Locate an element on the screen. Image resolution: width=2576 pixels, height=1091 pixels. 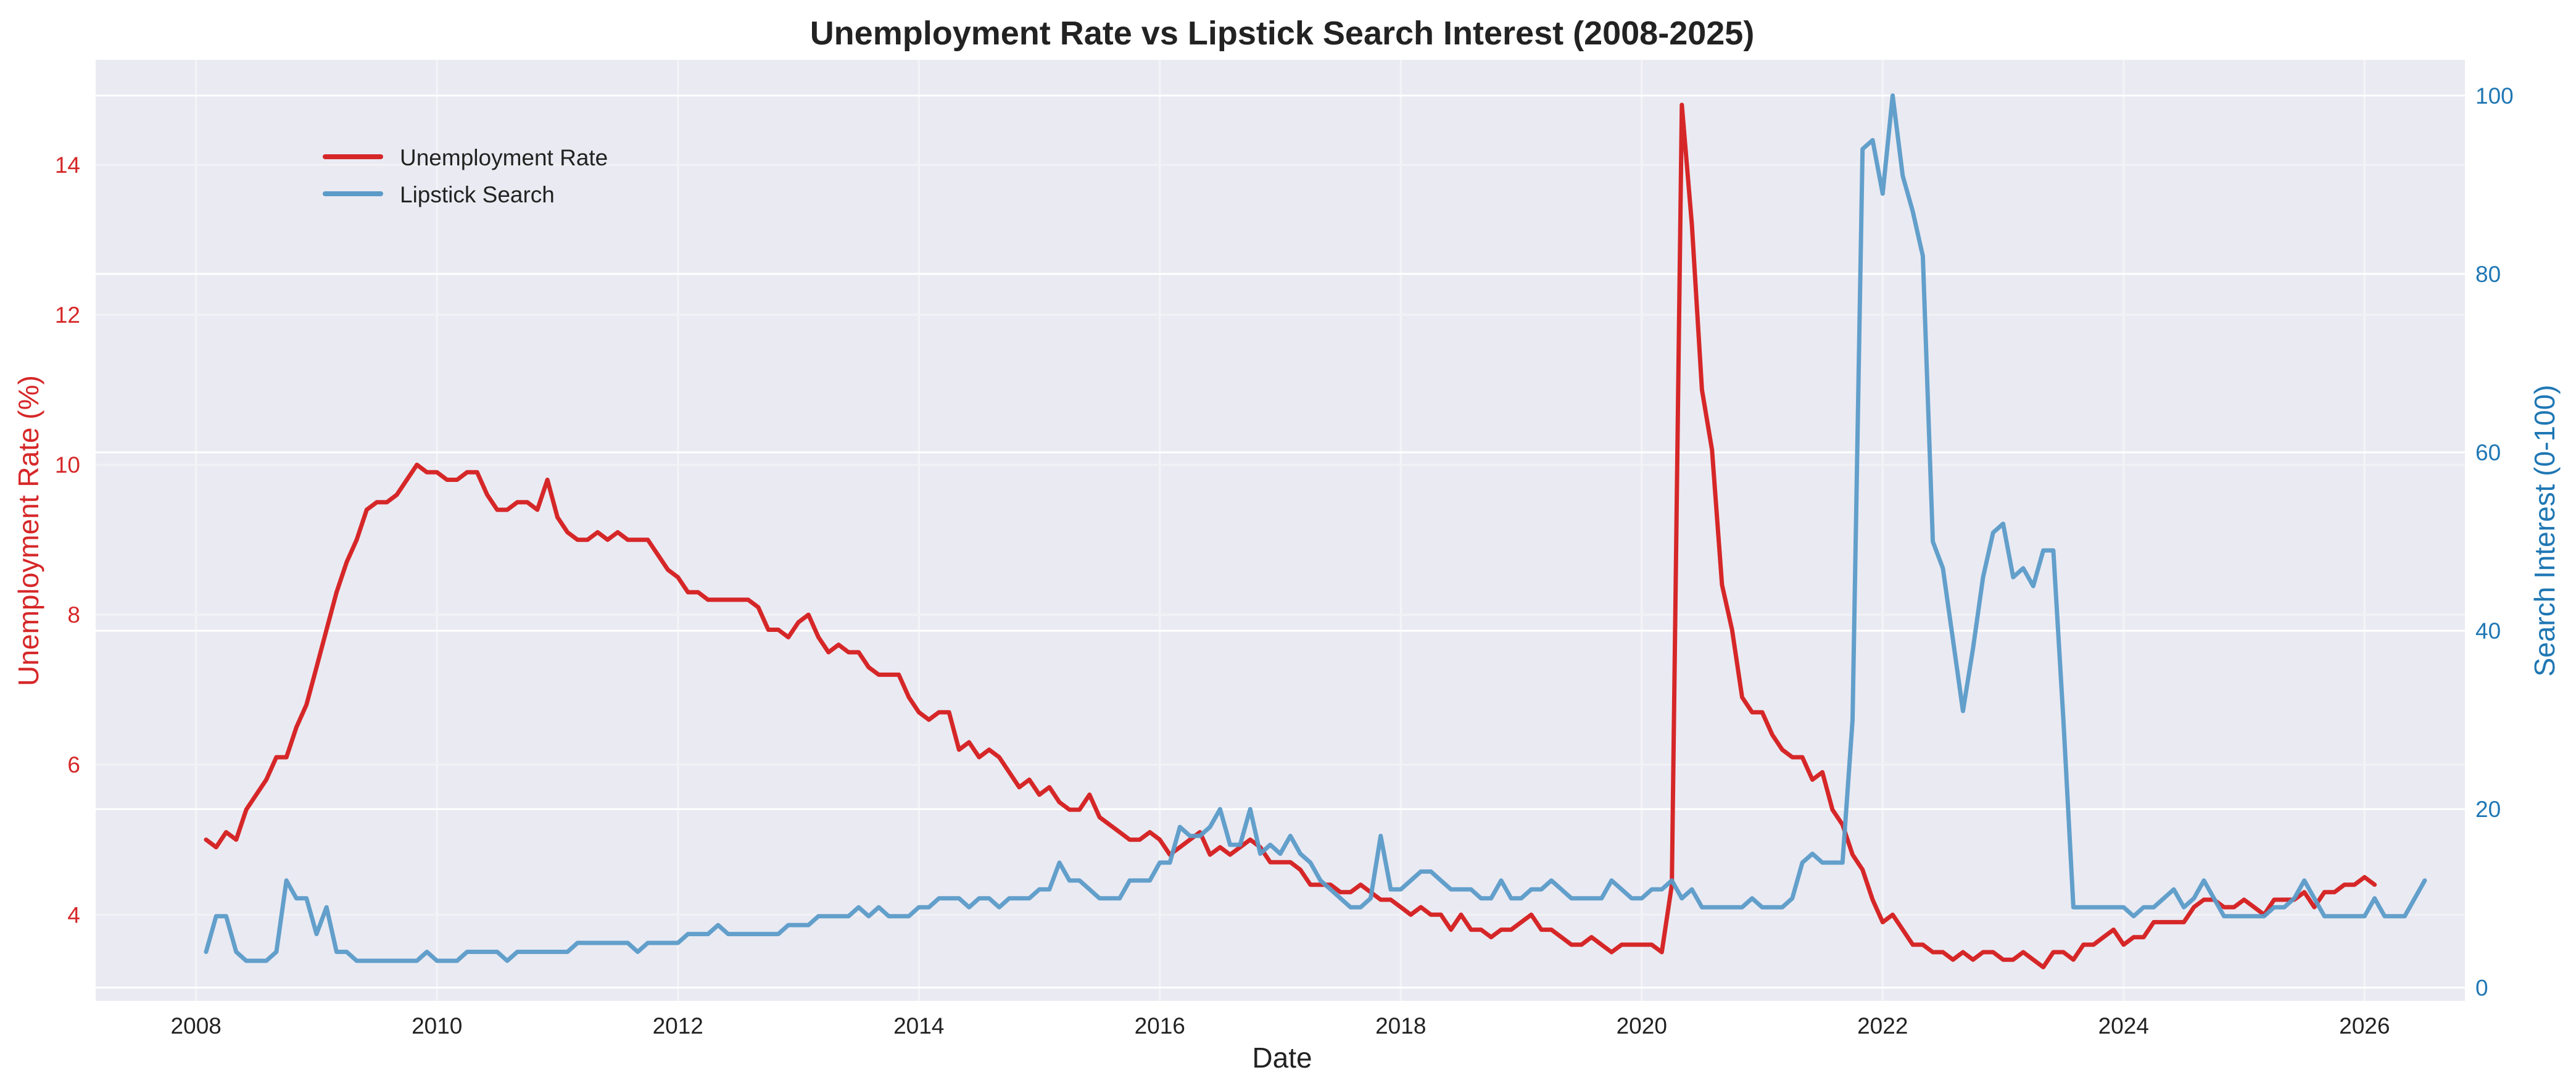
x-tick-label: 2026 is located at coordinates (2364, 1026).